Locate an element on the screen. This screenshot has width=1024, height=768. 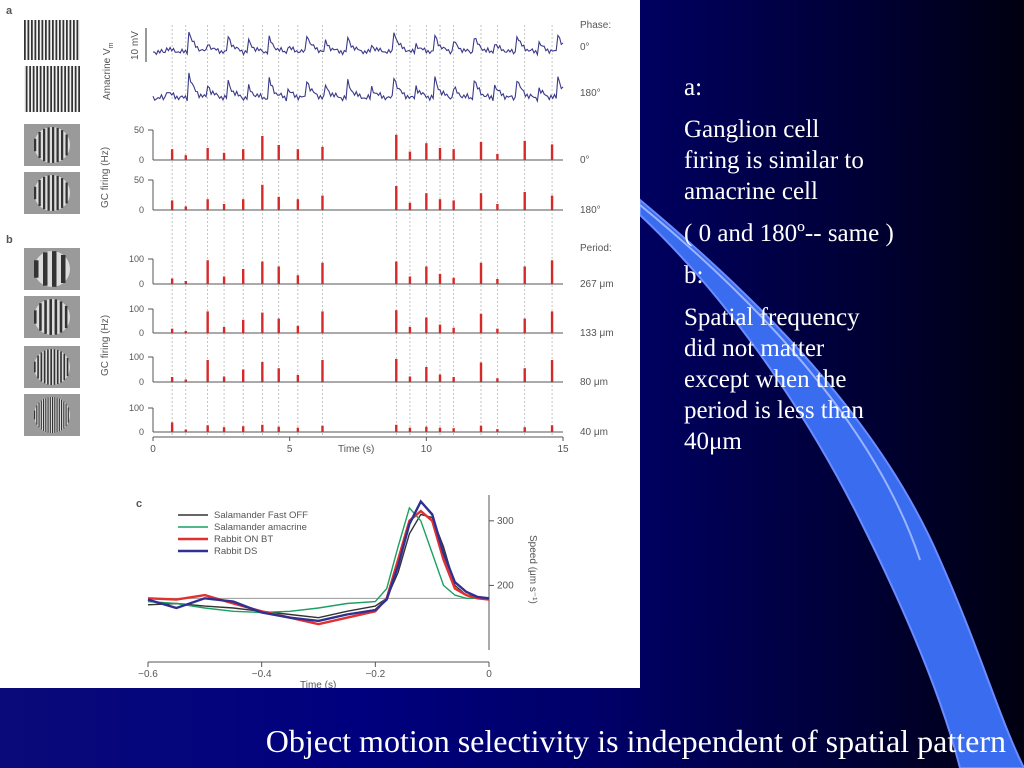
phase-header: Phase: is located at coordinates (595, 25).